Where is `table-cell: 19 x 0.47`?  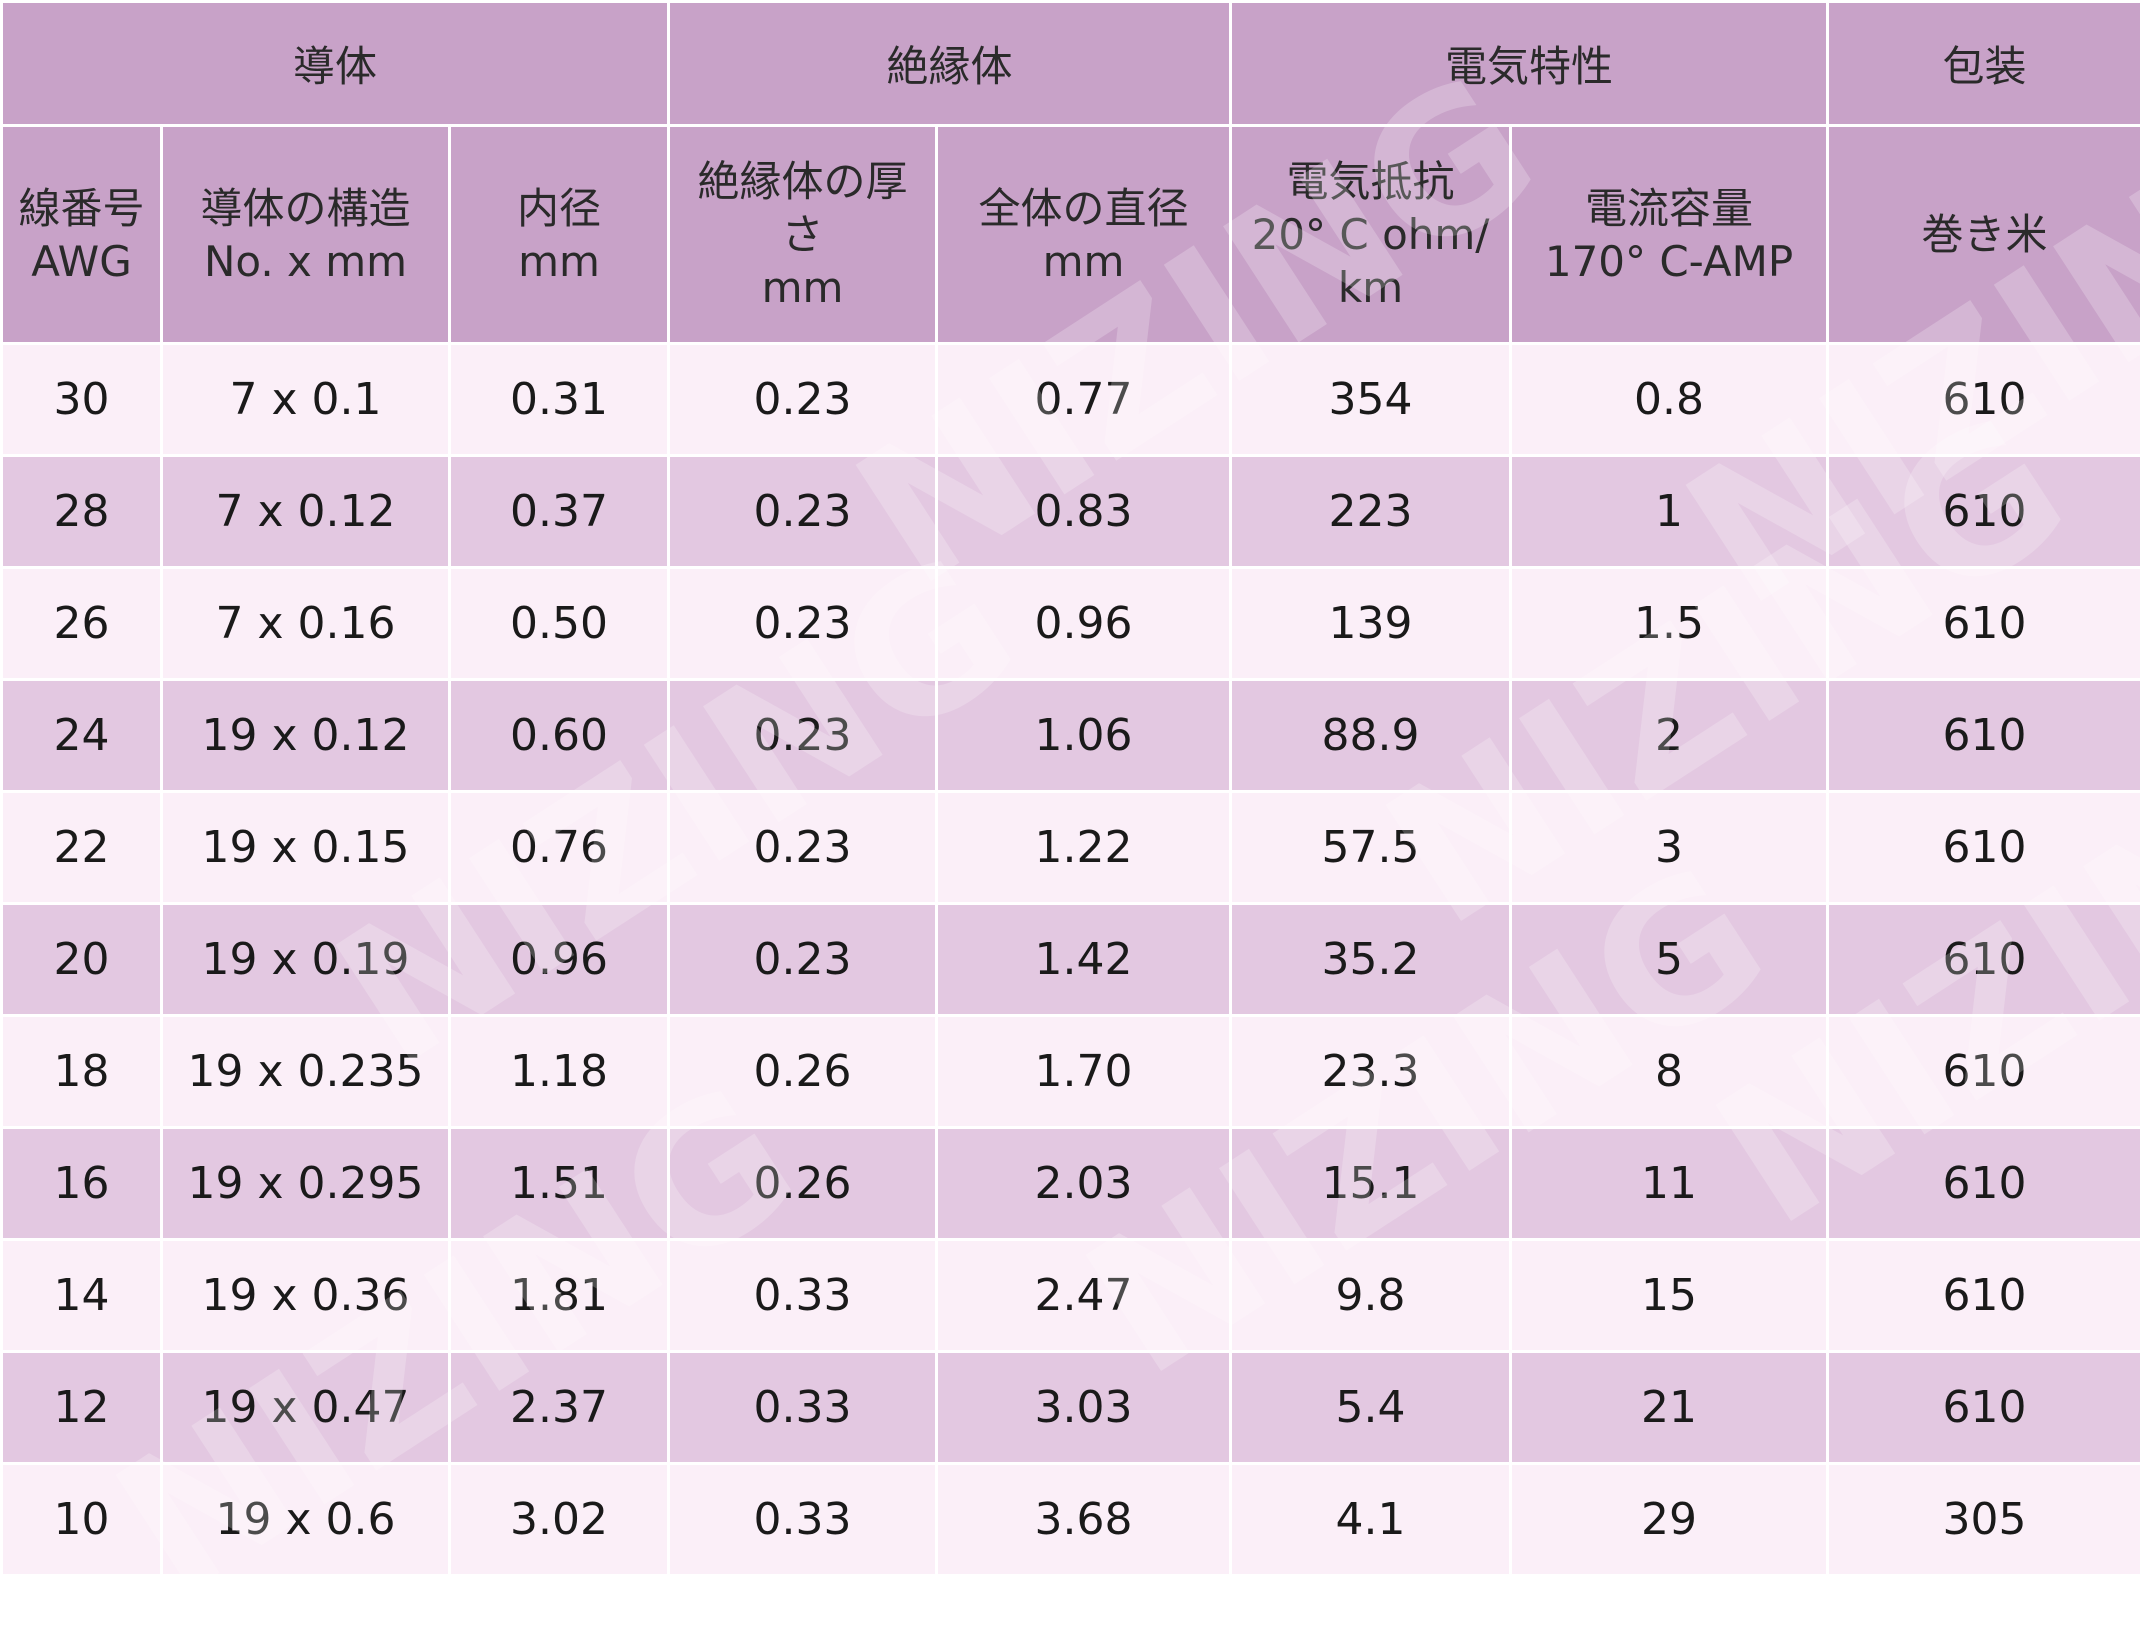
table-cell: 19 x 0.47 is located at coordinates (306, 1408).